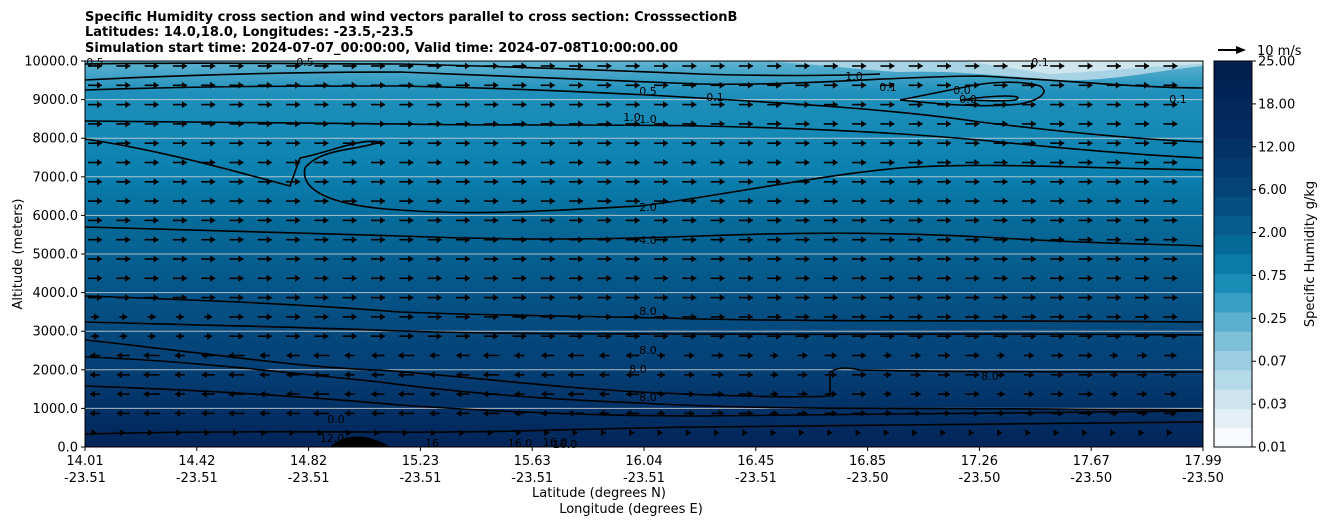 The height and width of the screenshot is (526, 1326). Describe the element at coordinates (648, 119) in the screenshot. I see `contour-label: 1.0` at that location.